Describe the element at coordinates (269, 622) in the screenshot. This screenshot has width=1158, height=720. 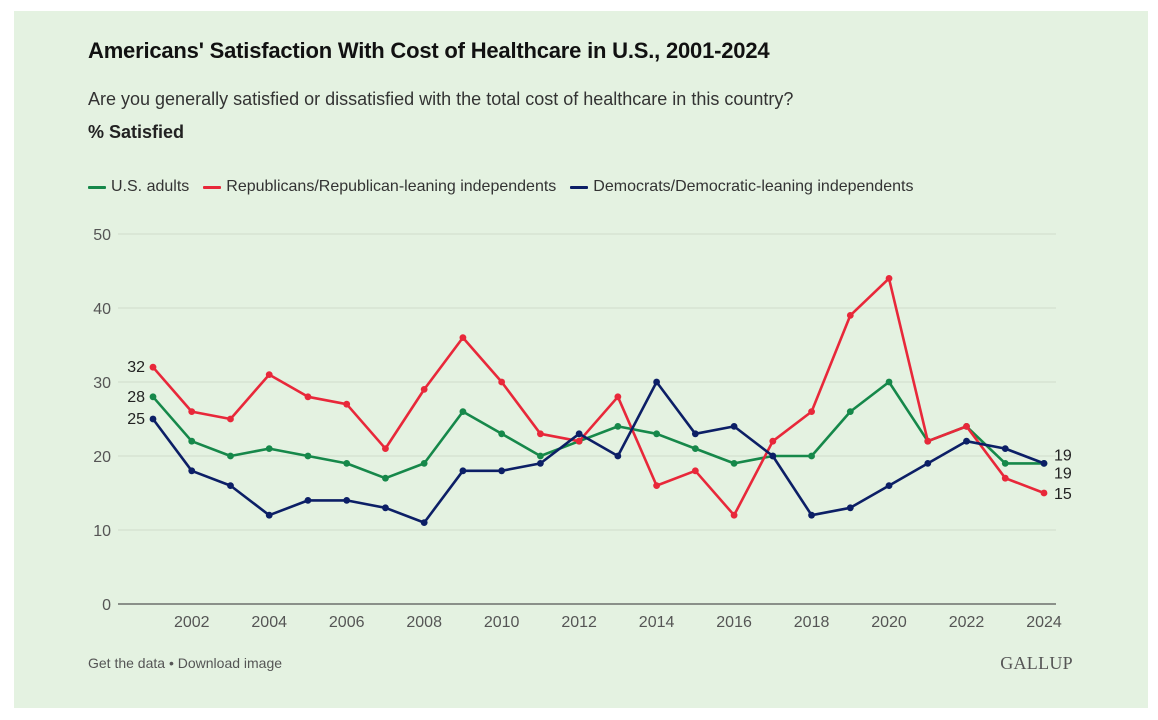
I see `x-tick-label: 2004` at that location.